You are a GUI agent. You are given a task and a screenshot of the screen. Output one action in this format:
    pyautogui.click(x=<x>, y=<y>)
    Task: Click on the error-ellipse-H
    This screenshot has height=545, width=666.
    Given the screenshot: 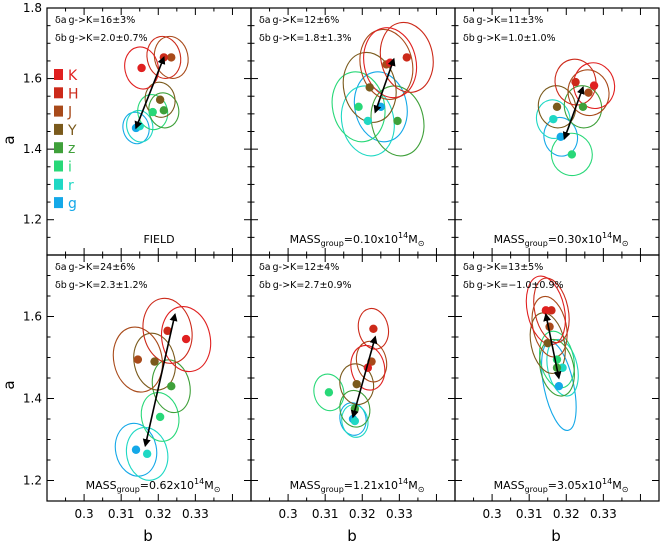 What is the action you would take?
    pyautogui.click(x=373, y=328)
    